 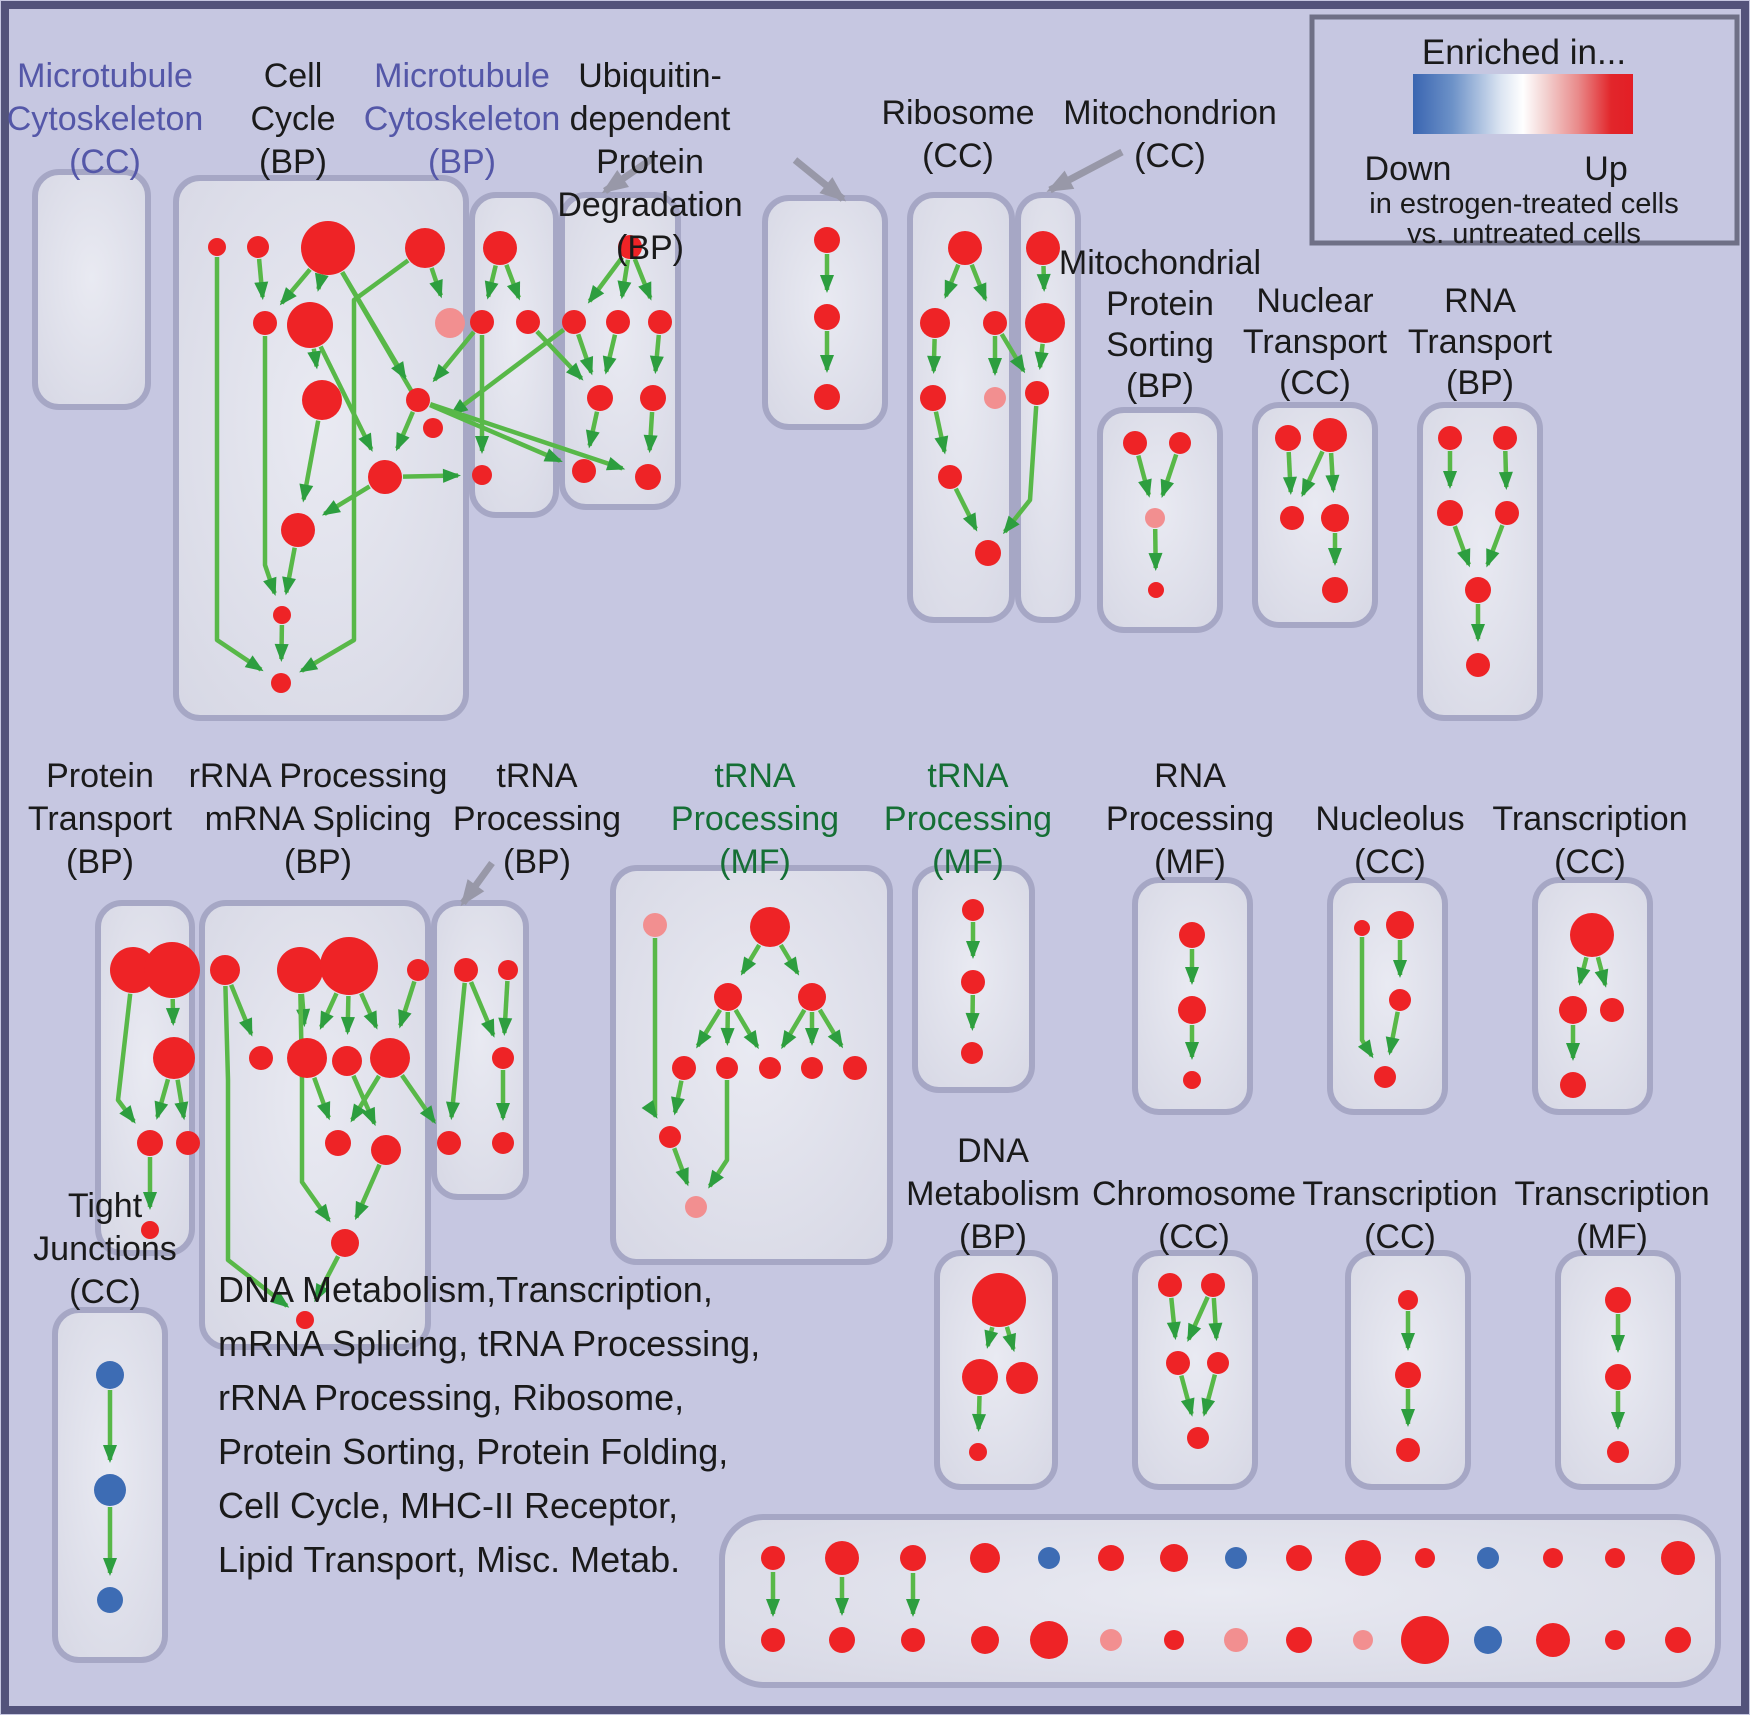 What do you see at coordinates (462, 119) in the screenshot?
I see `cluster-label-mtbp: Microtubule Cytoskeleton (BP)` at bounding box center [462, 119].